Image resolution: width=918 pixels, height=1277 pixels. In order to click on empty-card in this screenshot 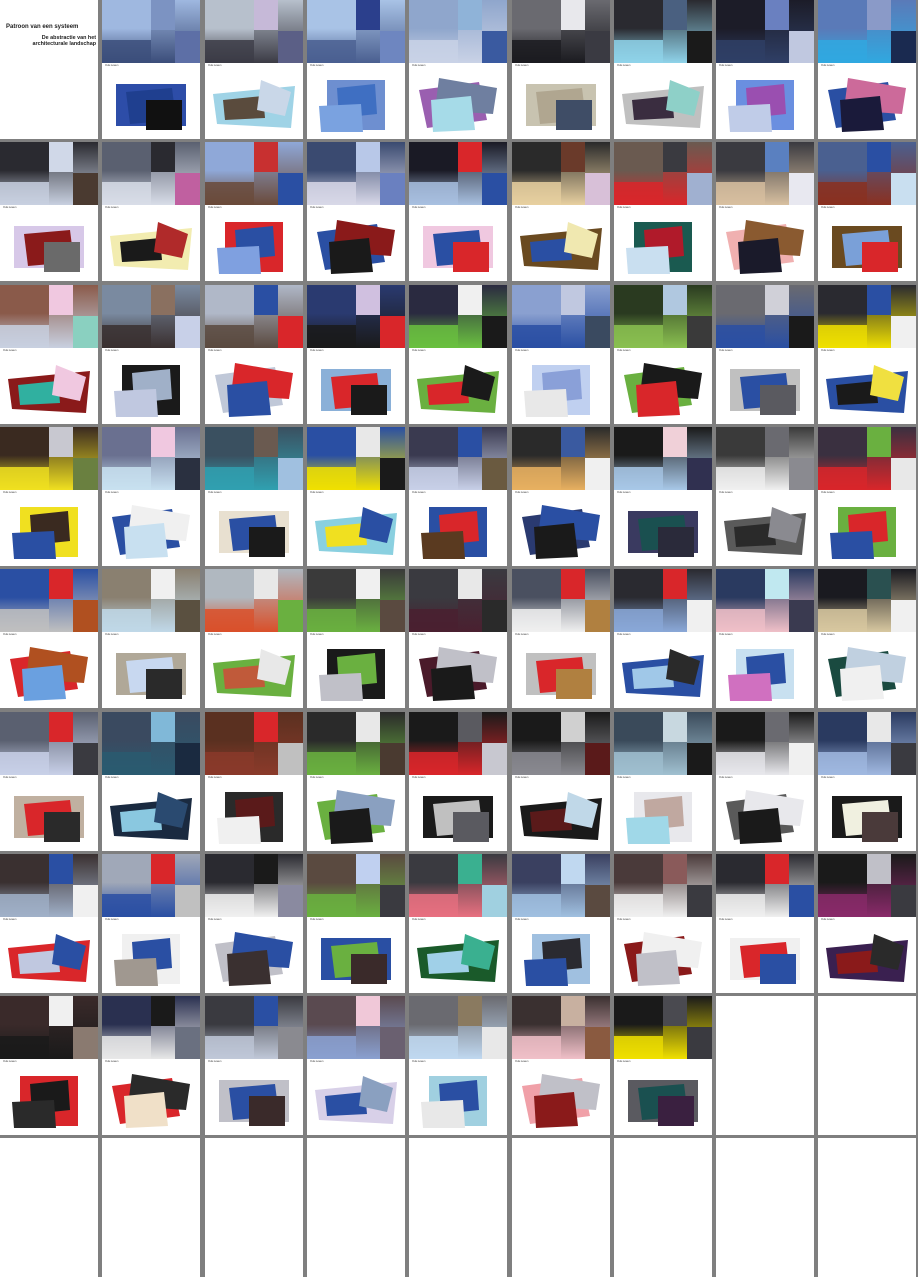, I will do `click(49, 1207)`.